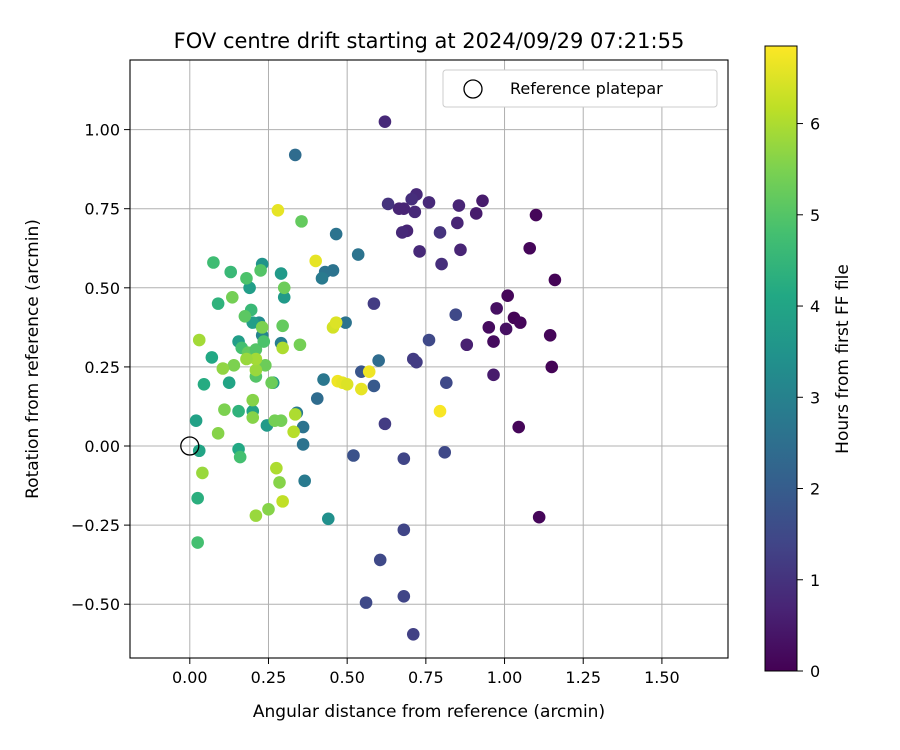 The width and height of the screenshot is (900, 750). What do you see at coordinates (815, 306) in the screenshot?
I see `colorbar-tick-label: 4` at bounding box center [815, 306].